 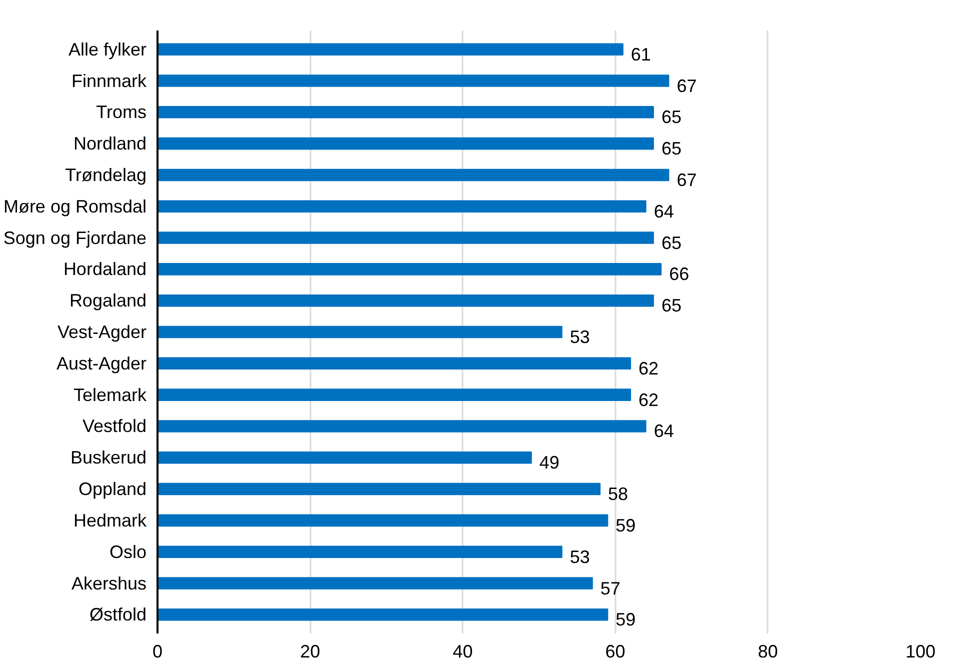 I want to click on y-tick-label: Hordaland, so click(x=105, y=269).